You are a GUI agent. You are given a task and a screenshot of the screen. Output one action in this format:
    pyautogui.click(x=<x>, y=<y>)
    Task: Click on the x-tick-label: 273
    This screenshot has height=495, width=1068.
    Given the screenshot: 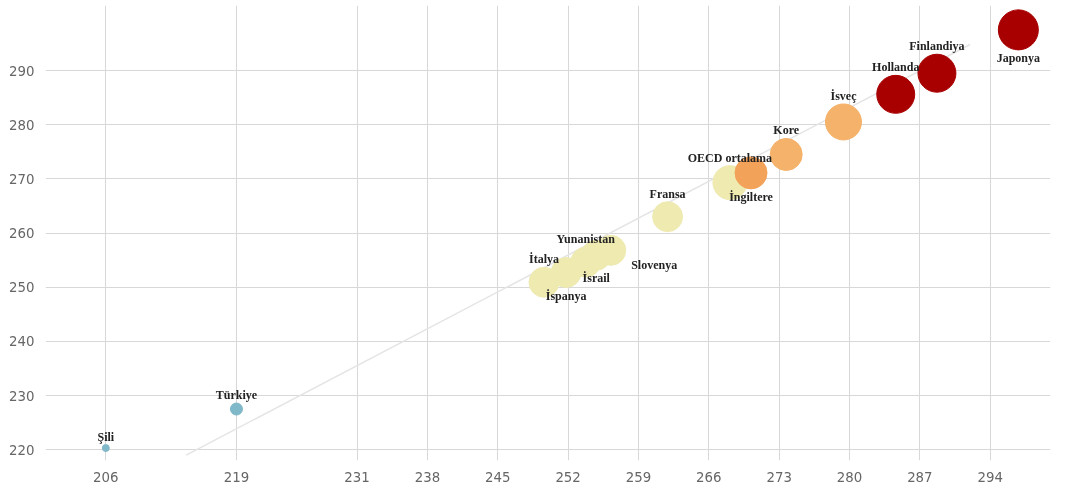 What is the action you would take?
    pyautogui.click(x=779, y=477)
    